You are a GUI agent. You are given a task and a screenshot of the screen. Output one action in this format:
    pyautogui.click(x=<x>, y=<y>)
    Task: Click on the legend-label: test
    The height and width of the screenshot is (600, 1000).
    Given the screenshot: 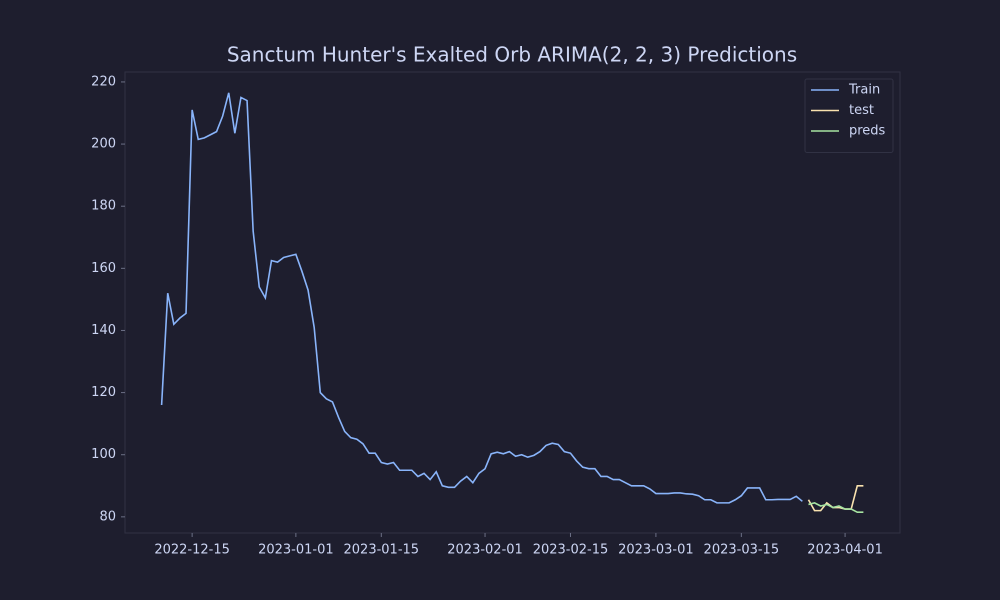 What is the action you would take?
    pyautogui.click(x=861, y=110)
    